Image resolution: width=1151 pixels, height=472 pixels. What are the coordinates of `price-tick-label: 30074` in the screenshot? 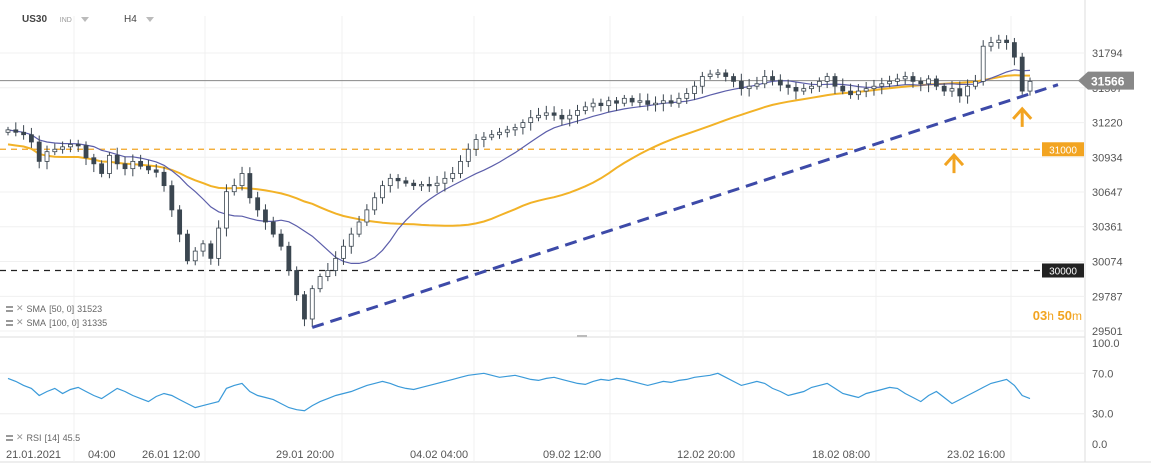 It's located at (1107, 263).